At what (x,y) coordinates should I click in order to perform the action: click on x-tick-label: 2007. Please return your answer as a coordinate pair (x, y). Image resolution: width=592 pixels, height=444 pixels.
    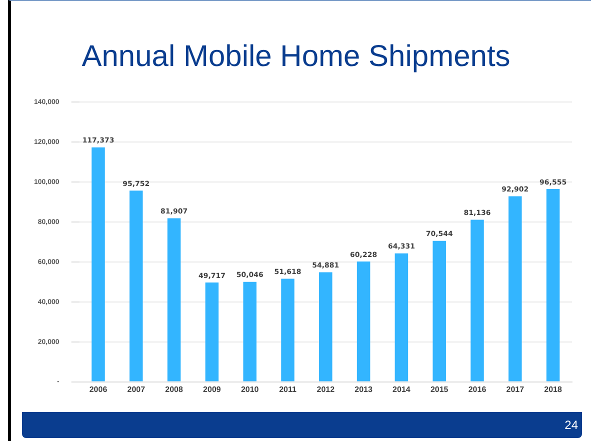
    Looking at the image, I should click on (136, 389).